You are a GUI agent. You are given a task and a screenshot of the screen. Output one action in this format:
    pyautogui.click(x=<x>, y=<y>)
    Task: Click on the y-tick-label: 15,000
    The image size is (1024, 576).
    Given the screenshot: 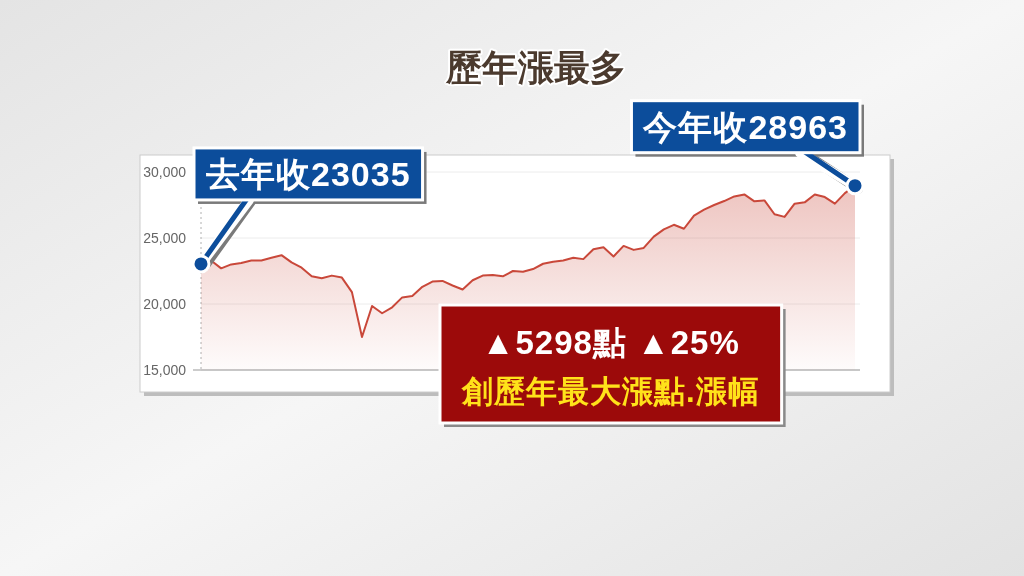 What is the action you would take?
    pyautogui.click(x=165, y=370)
    